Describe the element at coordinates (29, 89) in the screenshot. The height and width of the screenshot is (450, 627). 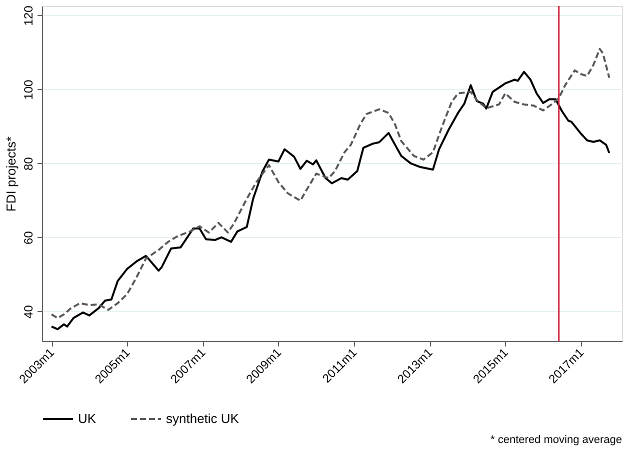
I see `y-tick-label: 100` at that location.